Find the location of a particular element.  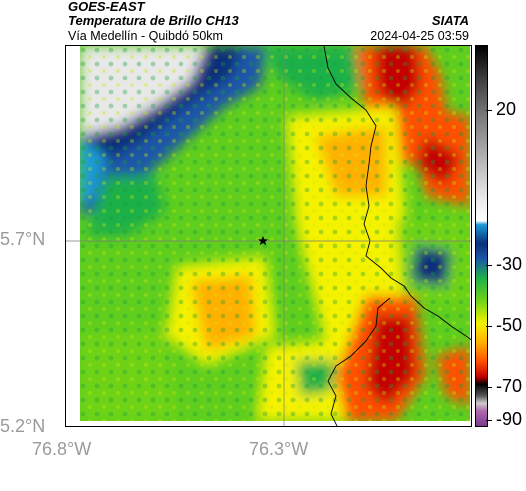

route-subtitle: Vía Medellín - Quibdó 50km is located at coordinates (145, 36).